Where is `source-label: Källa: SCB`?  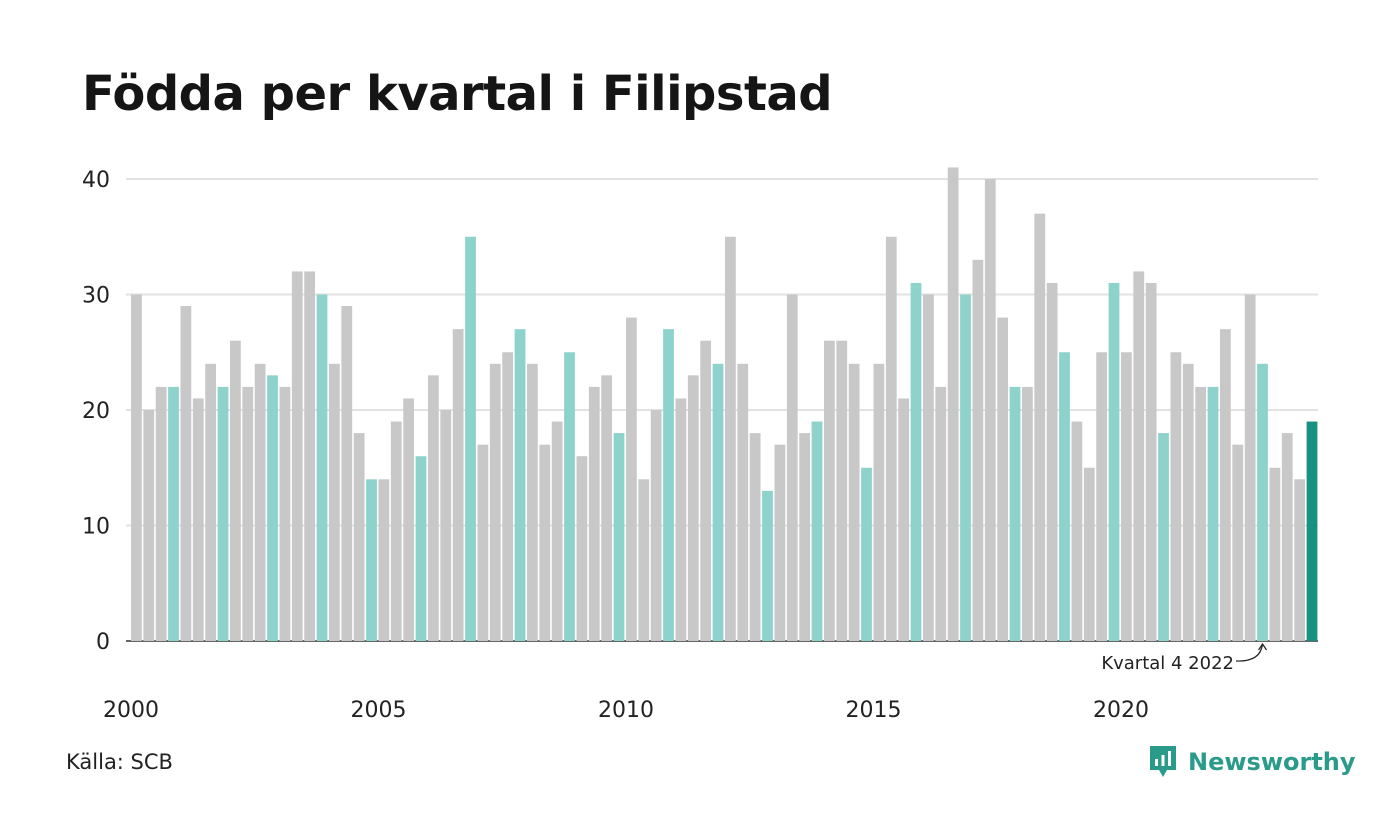 source-label: Källa: SCB is located at coordinates (119, 762).